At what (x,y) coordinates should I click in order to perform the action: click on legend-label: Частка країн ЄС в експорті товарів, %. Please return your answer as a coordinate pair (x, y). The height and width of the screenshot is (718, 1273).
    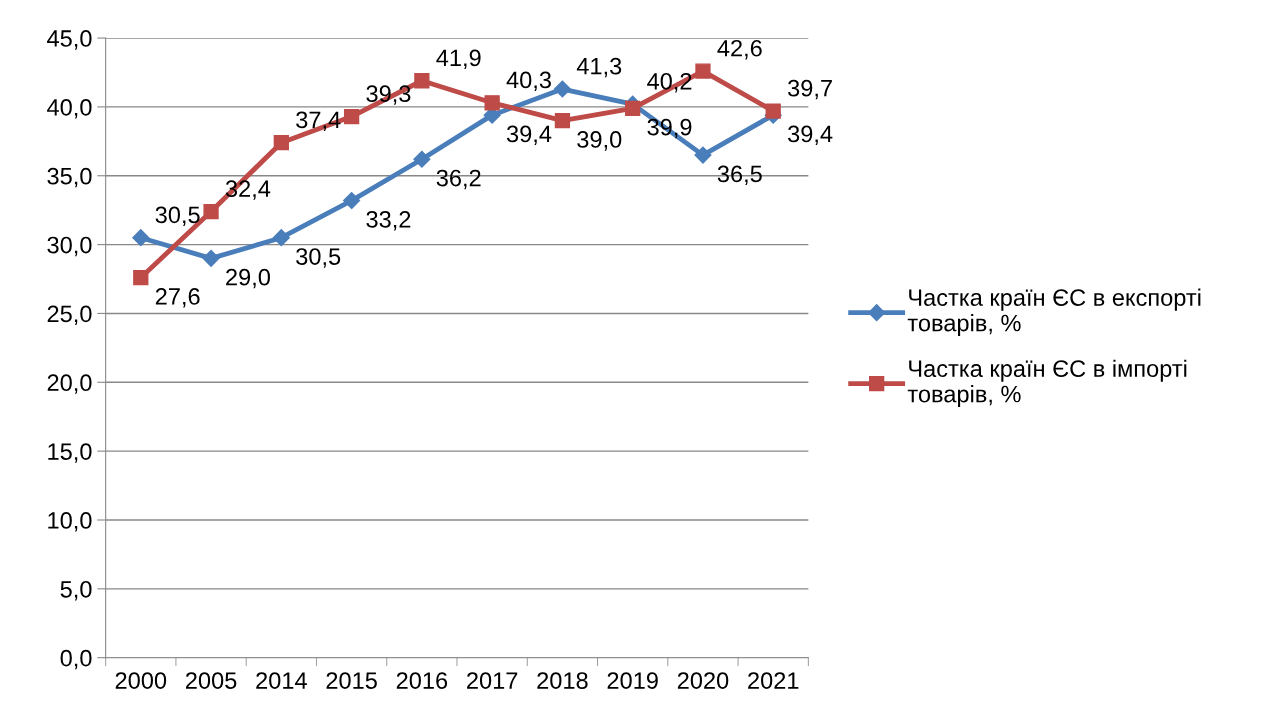
    Looking at the image, I should click on (1054, 312).